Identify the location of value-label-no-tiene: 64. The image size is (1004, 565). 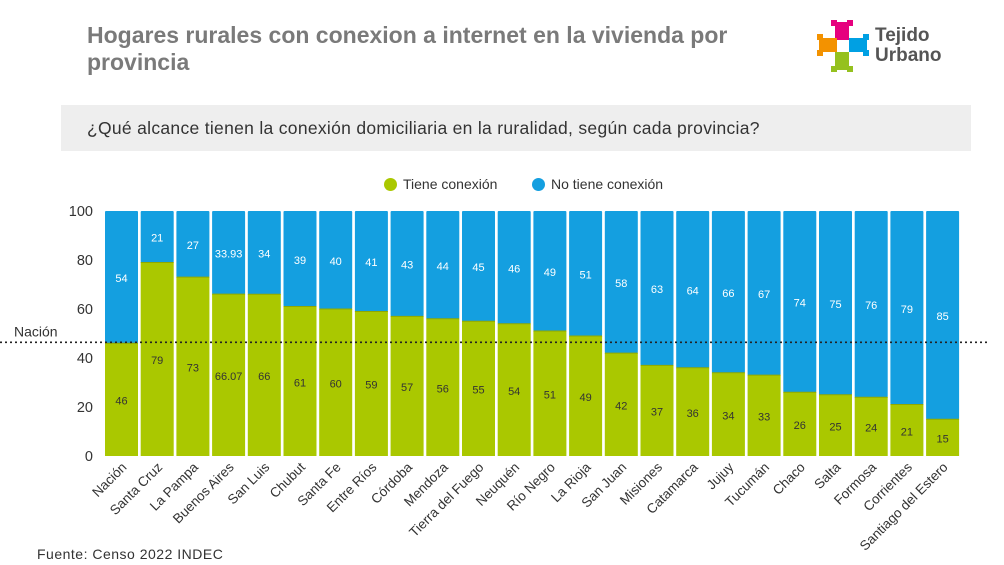
(693, 291).